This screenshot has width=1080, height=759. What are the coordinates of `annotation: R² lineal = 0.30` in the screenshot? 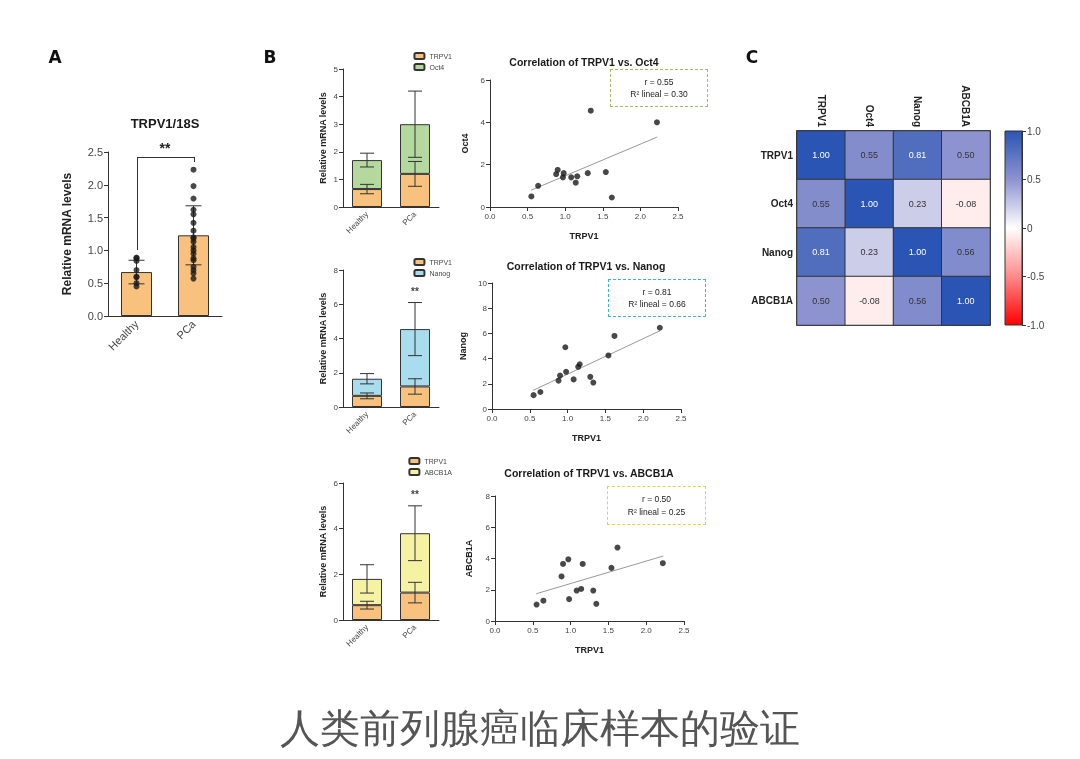 It's located at (659, 94).